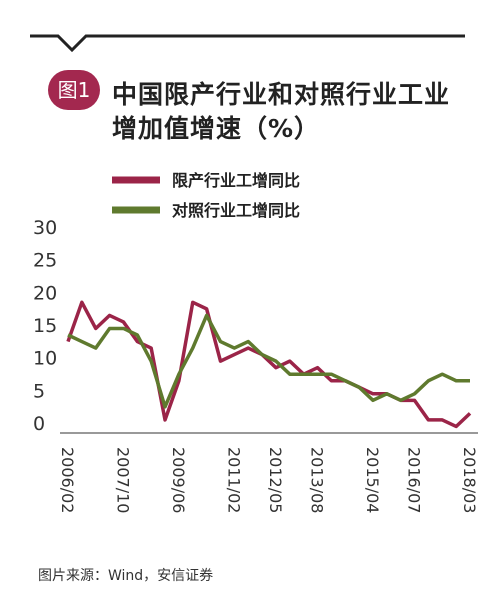 This screenshot has height=599, width=495. I want to click on chart-title: 中国限产行业和对照行业工业增加值增速（%）, so click(281, 111).